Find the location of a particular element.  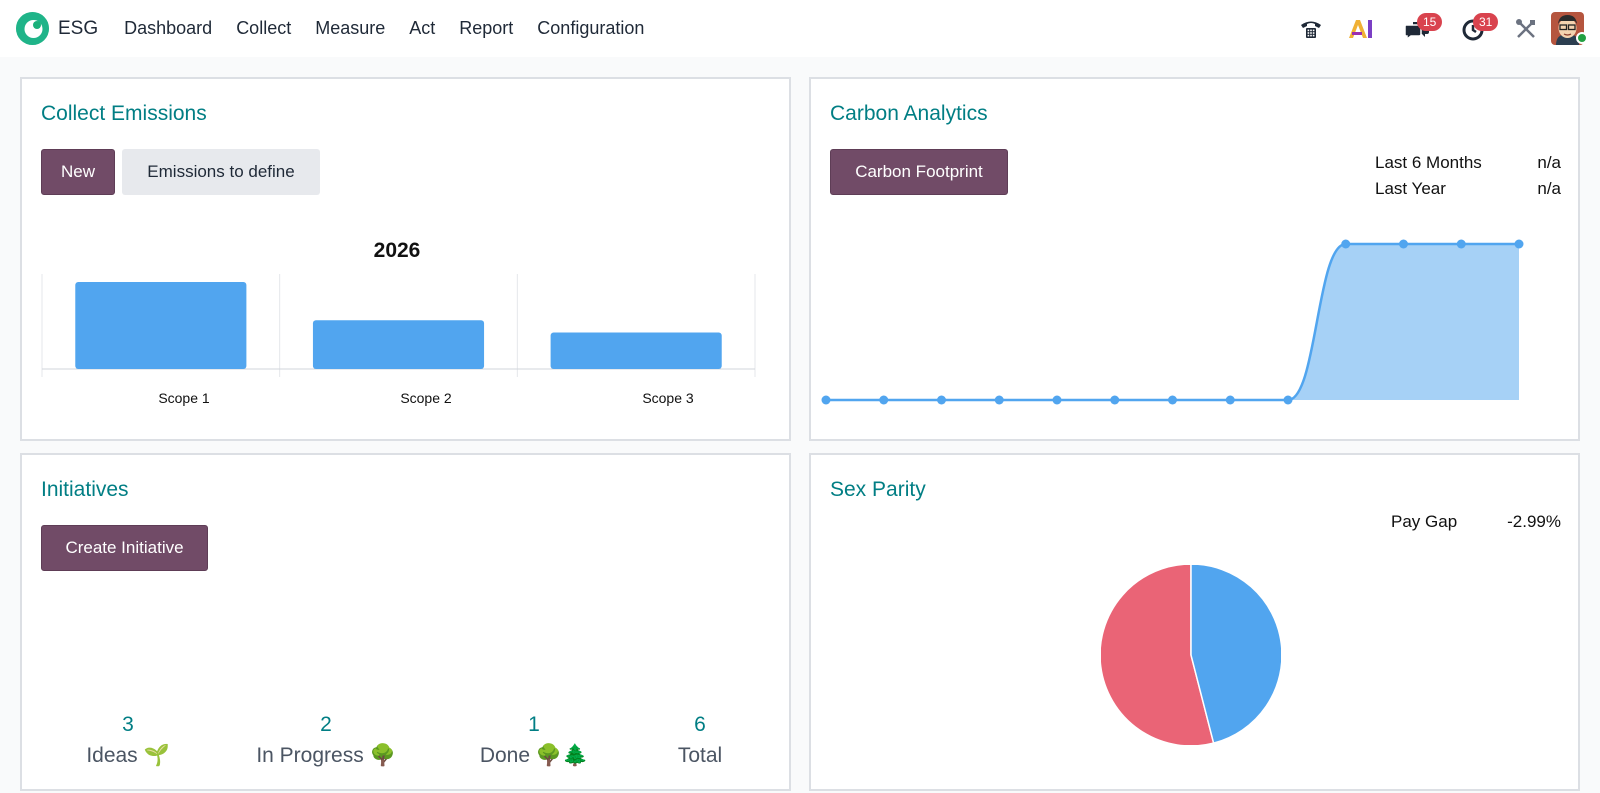

carbon-area-fill is located at coordinates (1172, 322).